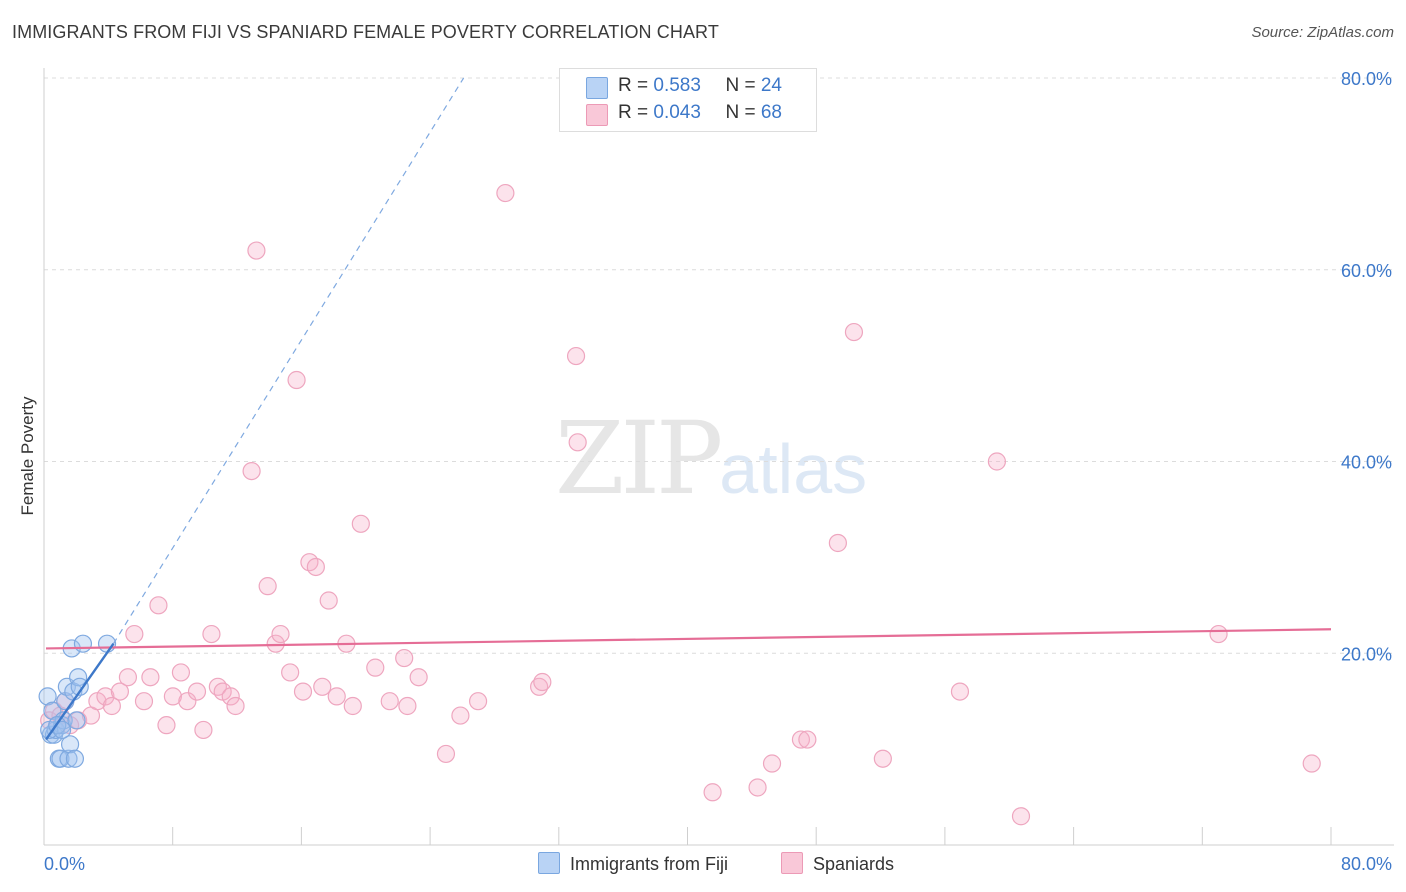 The height and width of the screenshot is (892, 1406). I want to click on legend-item-fiji: Immigrants from Fiji, so click(633, 865).